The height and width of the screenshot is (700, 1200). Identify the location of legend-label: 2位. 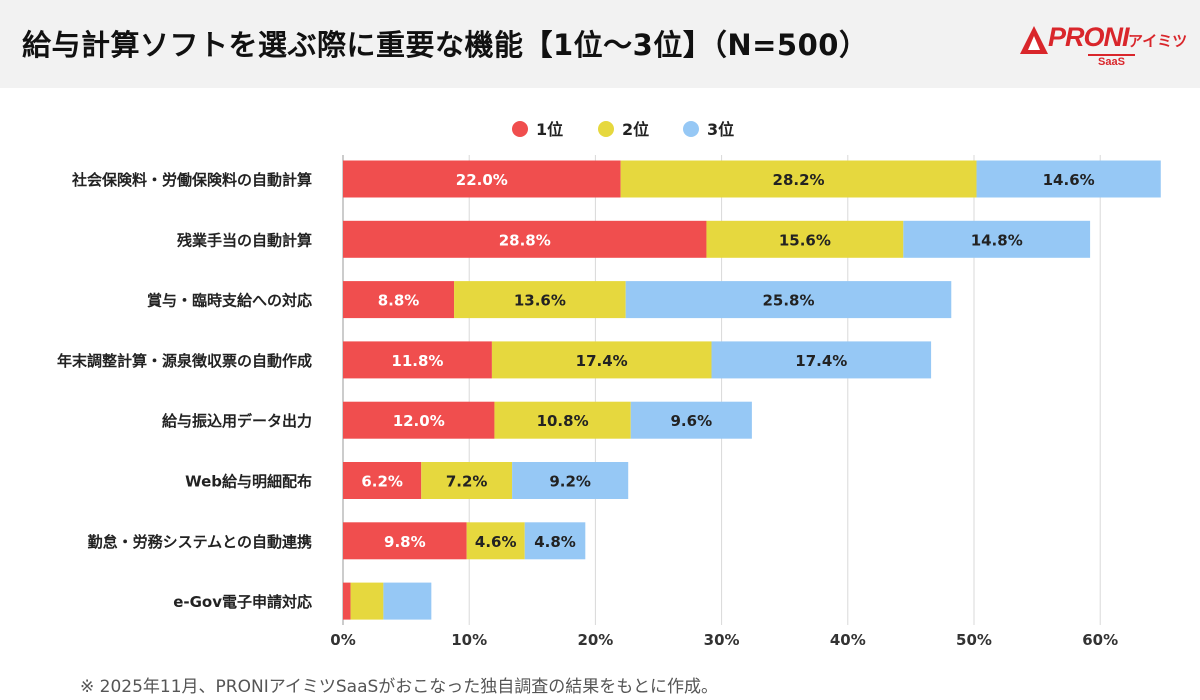
(635, 129).